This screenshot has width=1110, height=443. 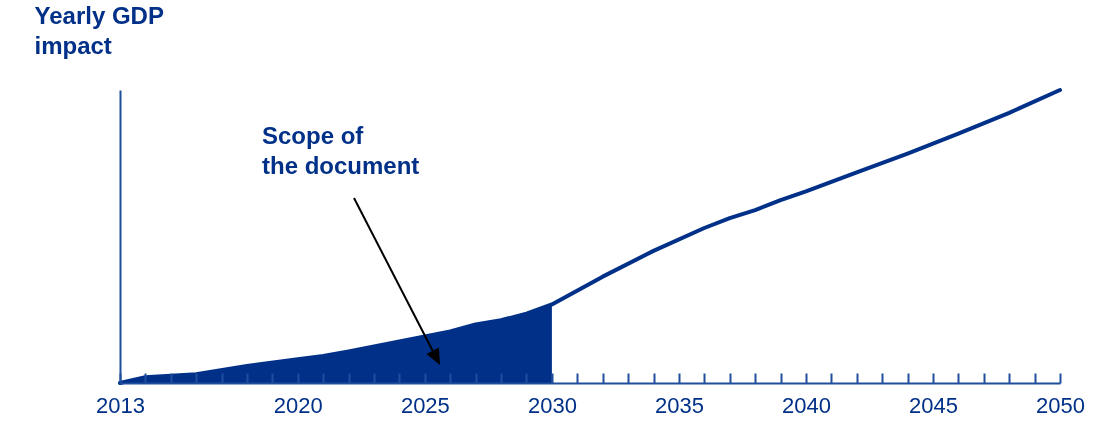 I want to click on x-tick-label: 2025, so click(x=425, y=405).